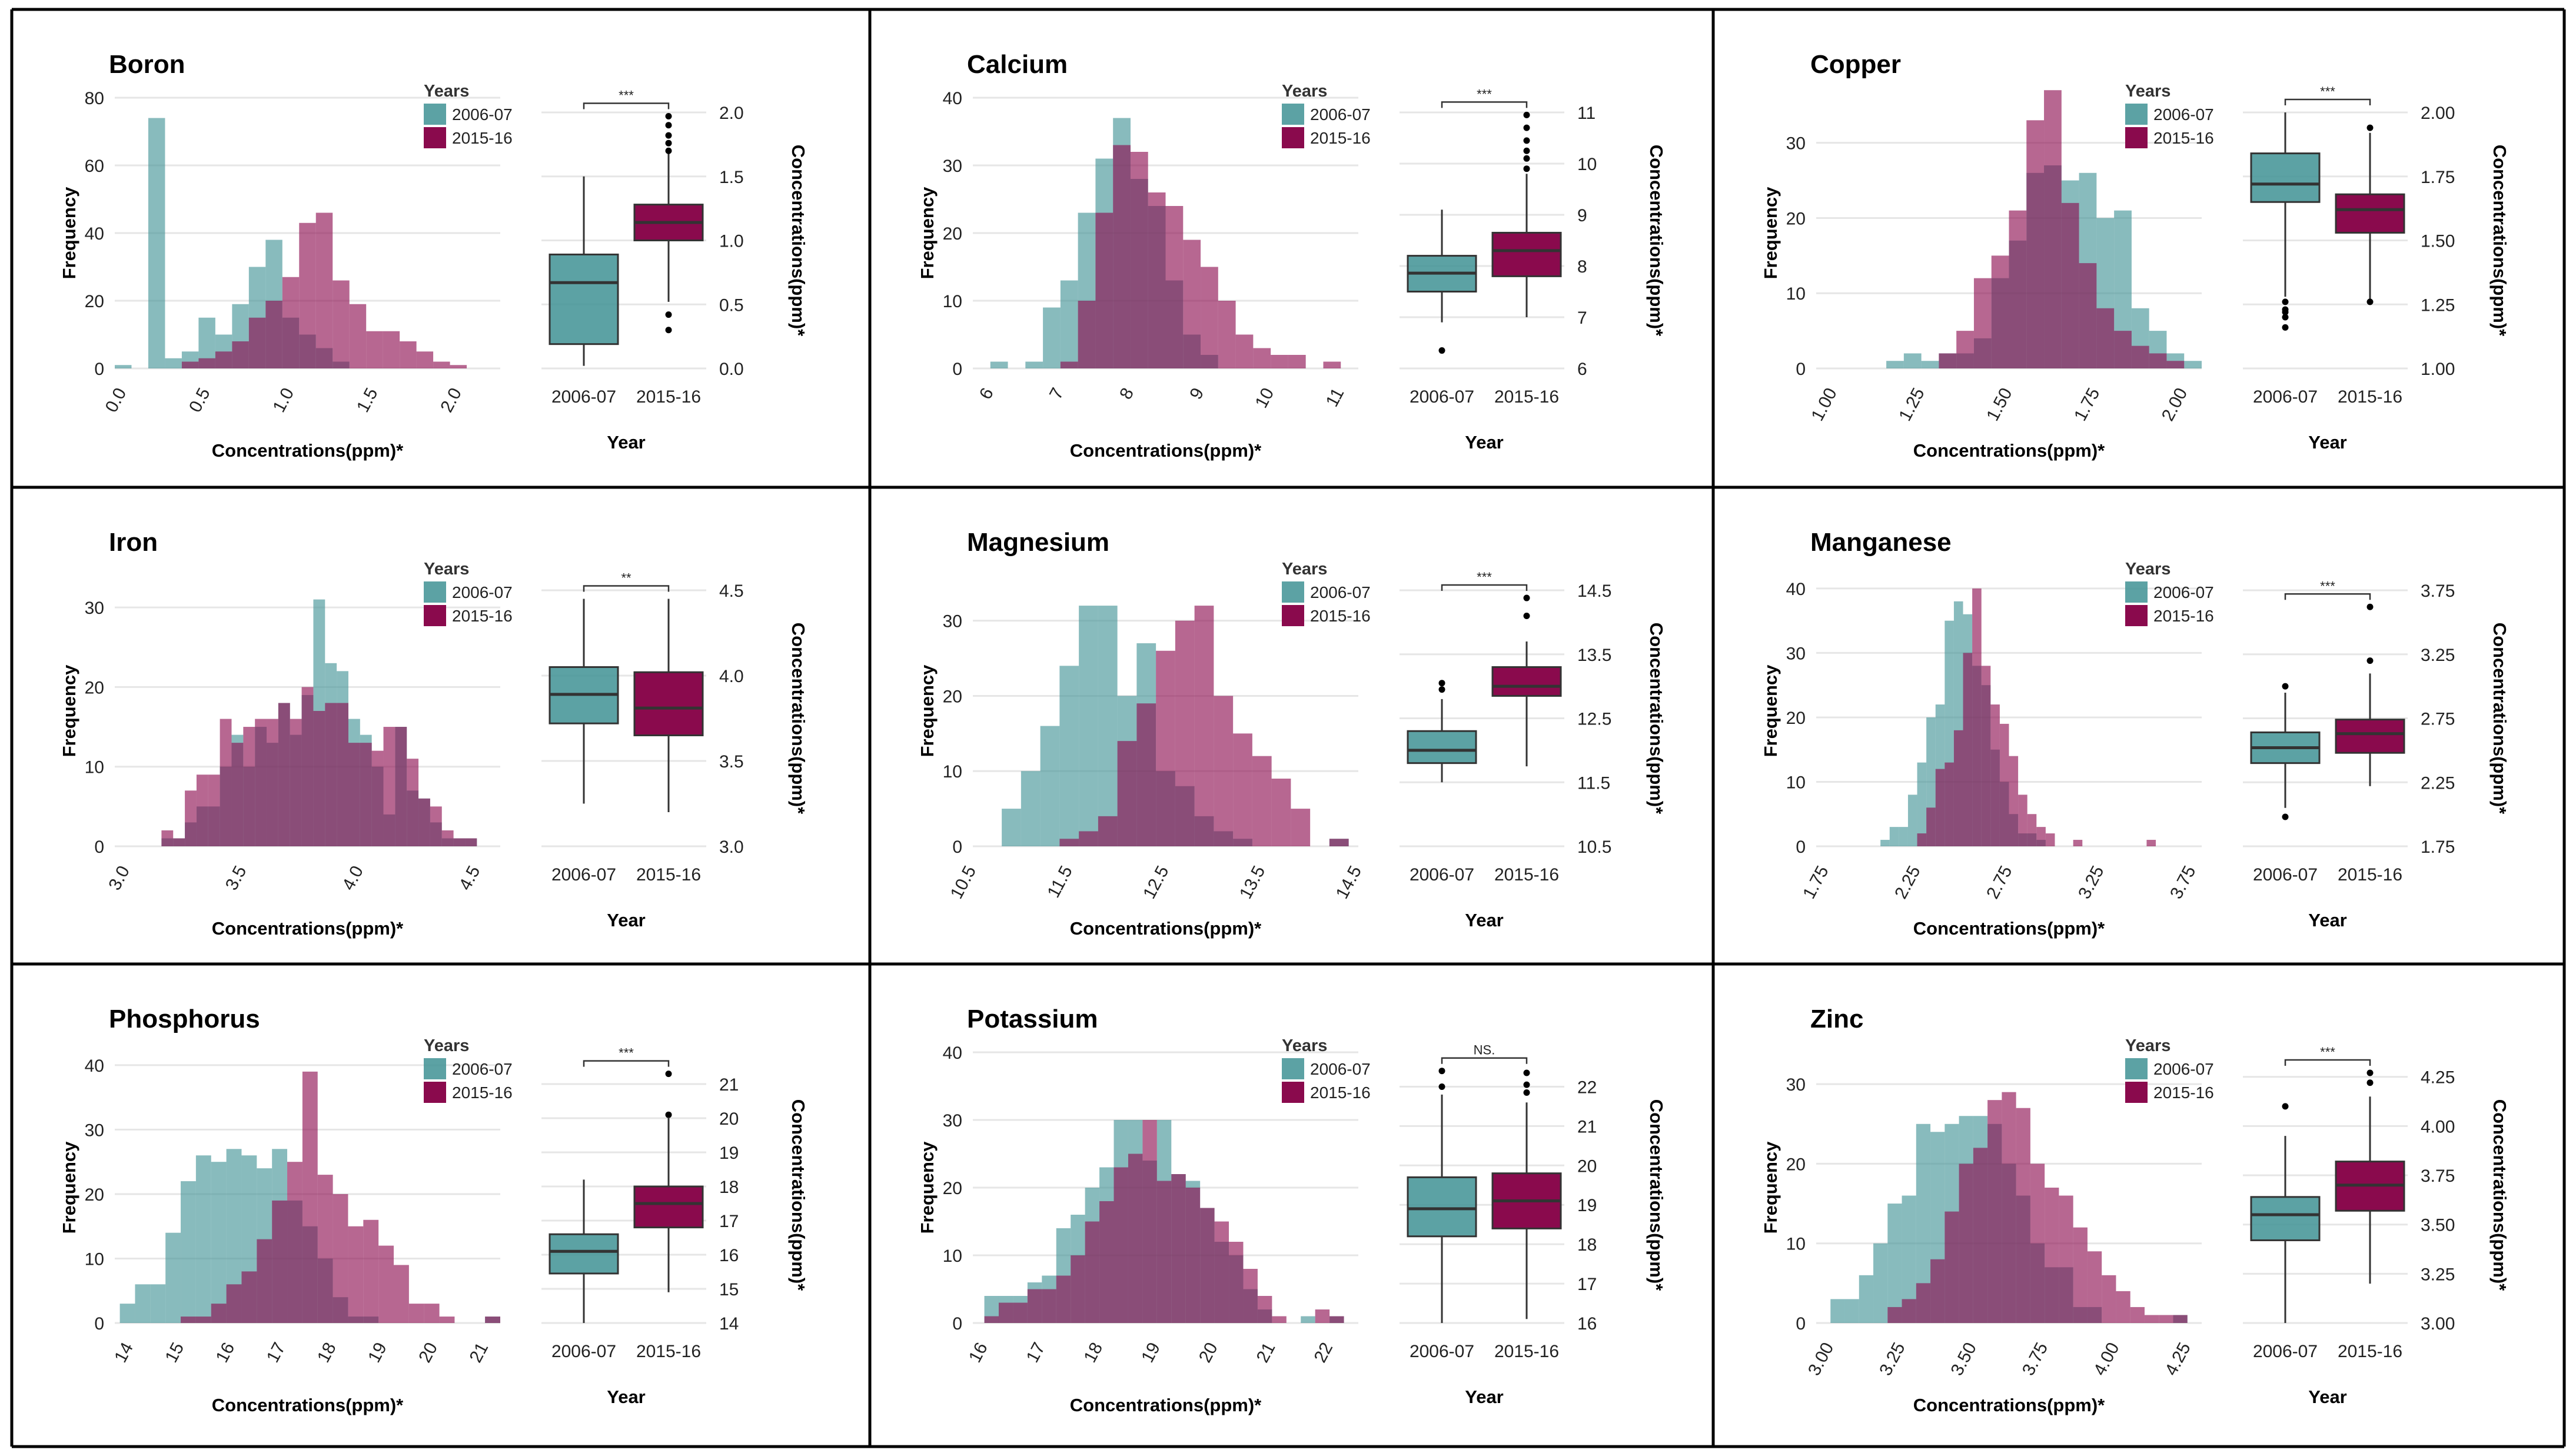 The image size is (2576, 1456). I want to click on box-ytick-label: 0.5, so click(731, 305).